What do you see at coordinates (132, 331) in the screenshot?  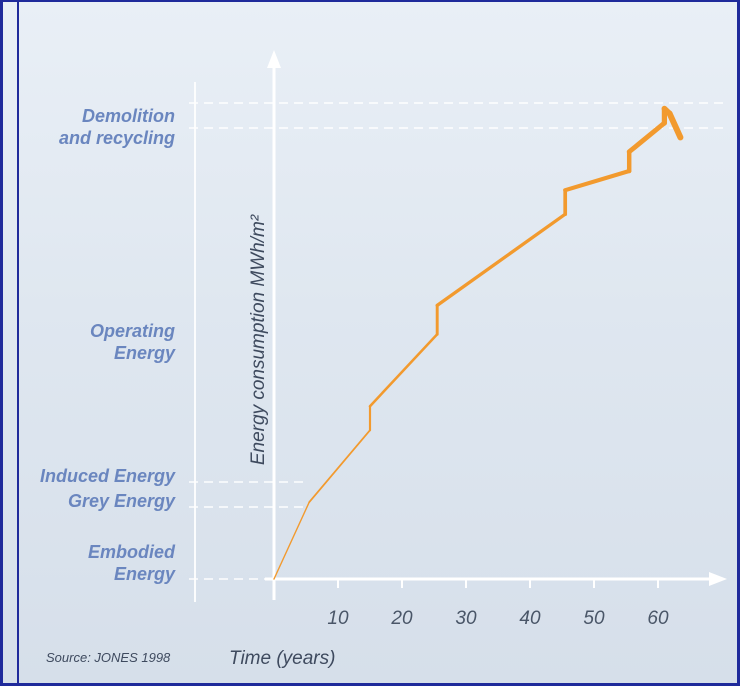 I see `label-operating-line1: Operating` at bounding box center [132, 331].